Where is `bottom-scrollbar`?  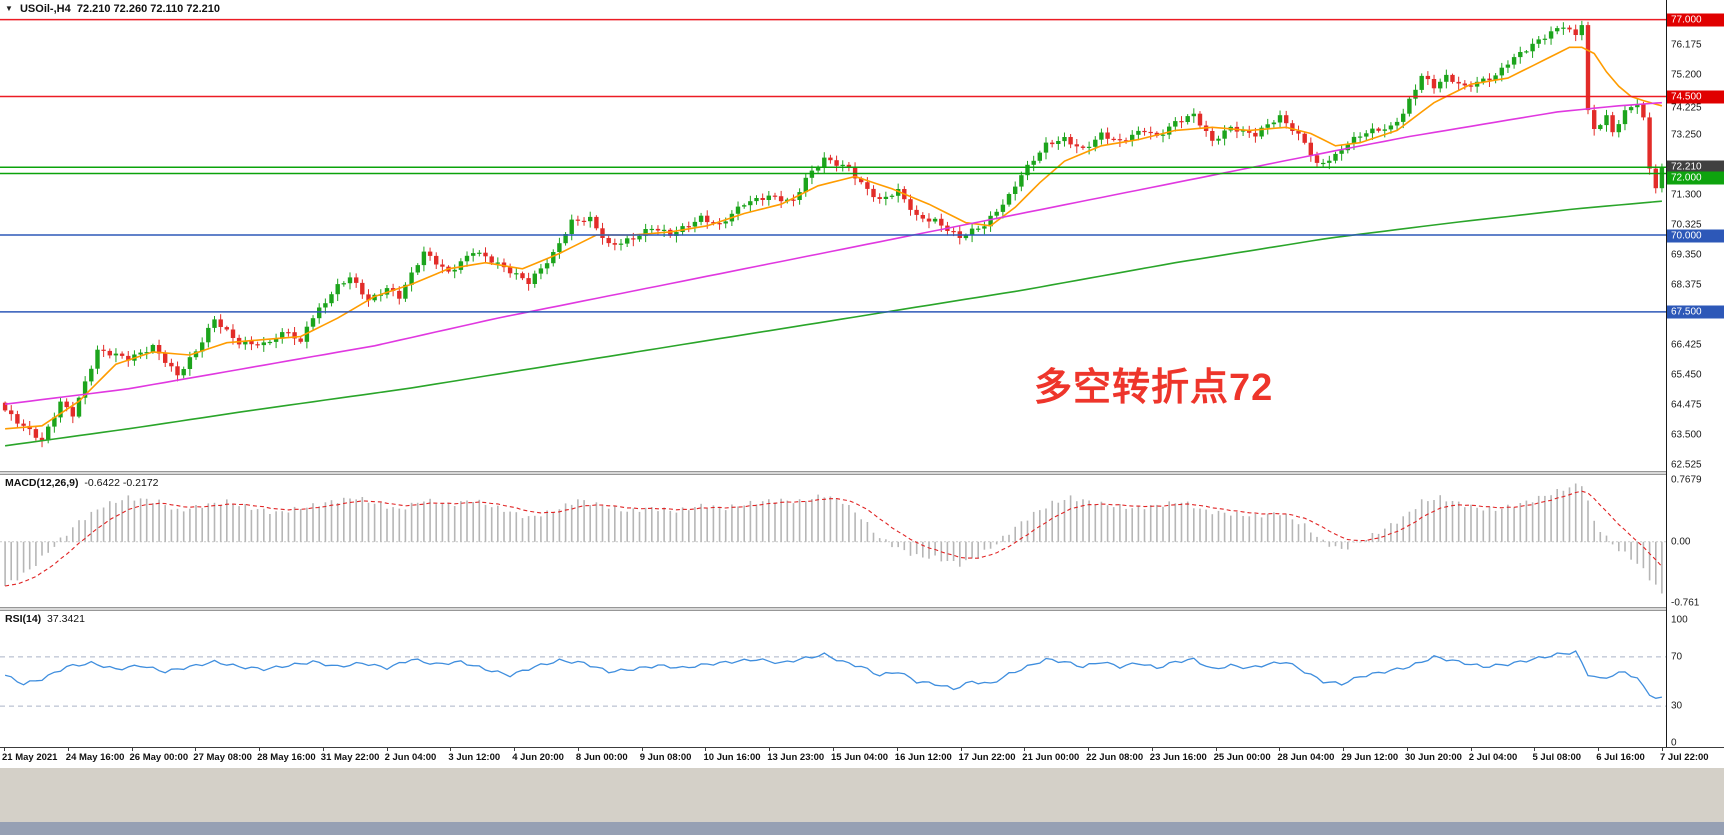
bottom-scrollbar is located at coordinates (862, 828).